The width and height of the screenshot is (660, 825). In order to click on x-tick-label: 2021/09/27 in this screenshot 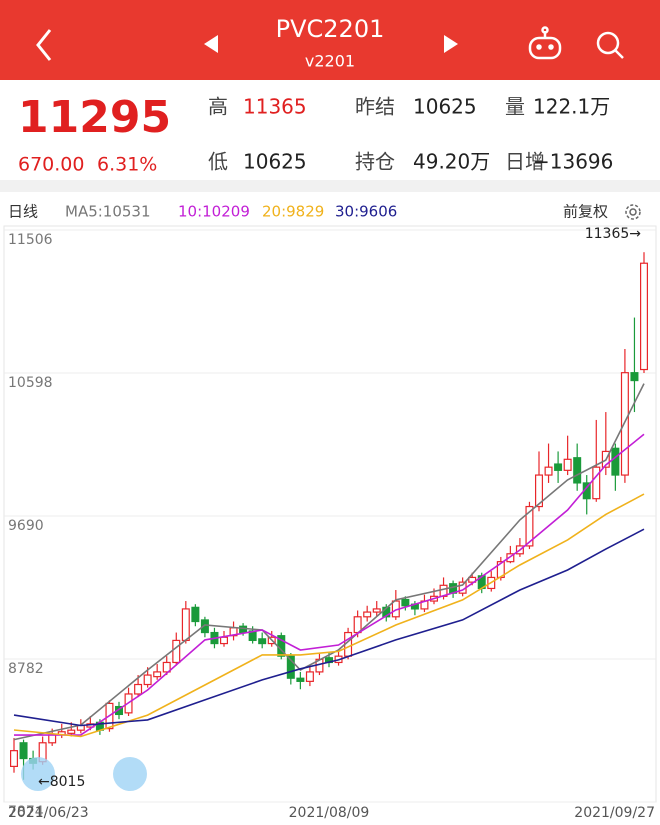, I will do `click(614, 813)`.